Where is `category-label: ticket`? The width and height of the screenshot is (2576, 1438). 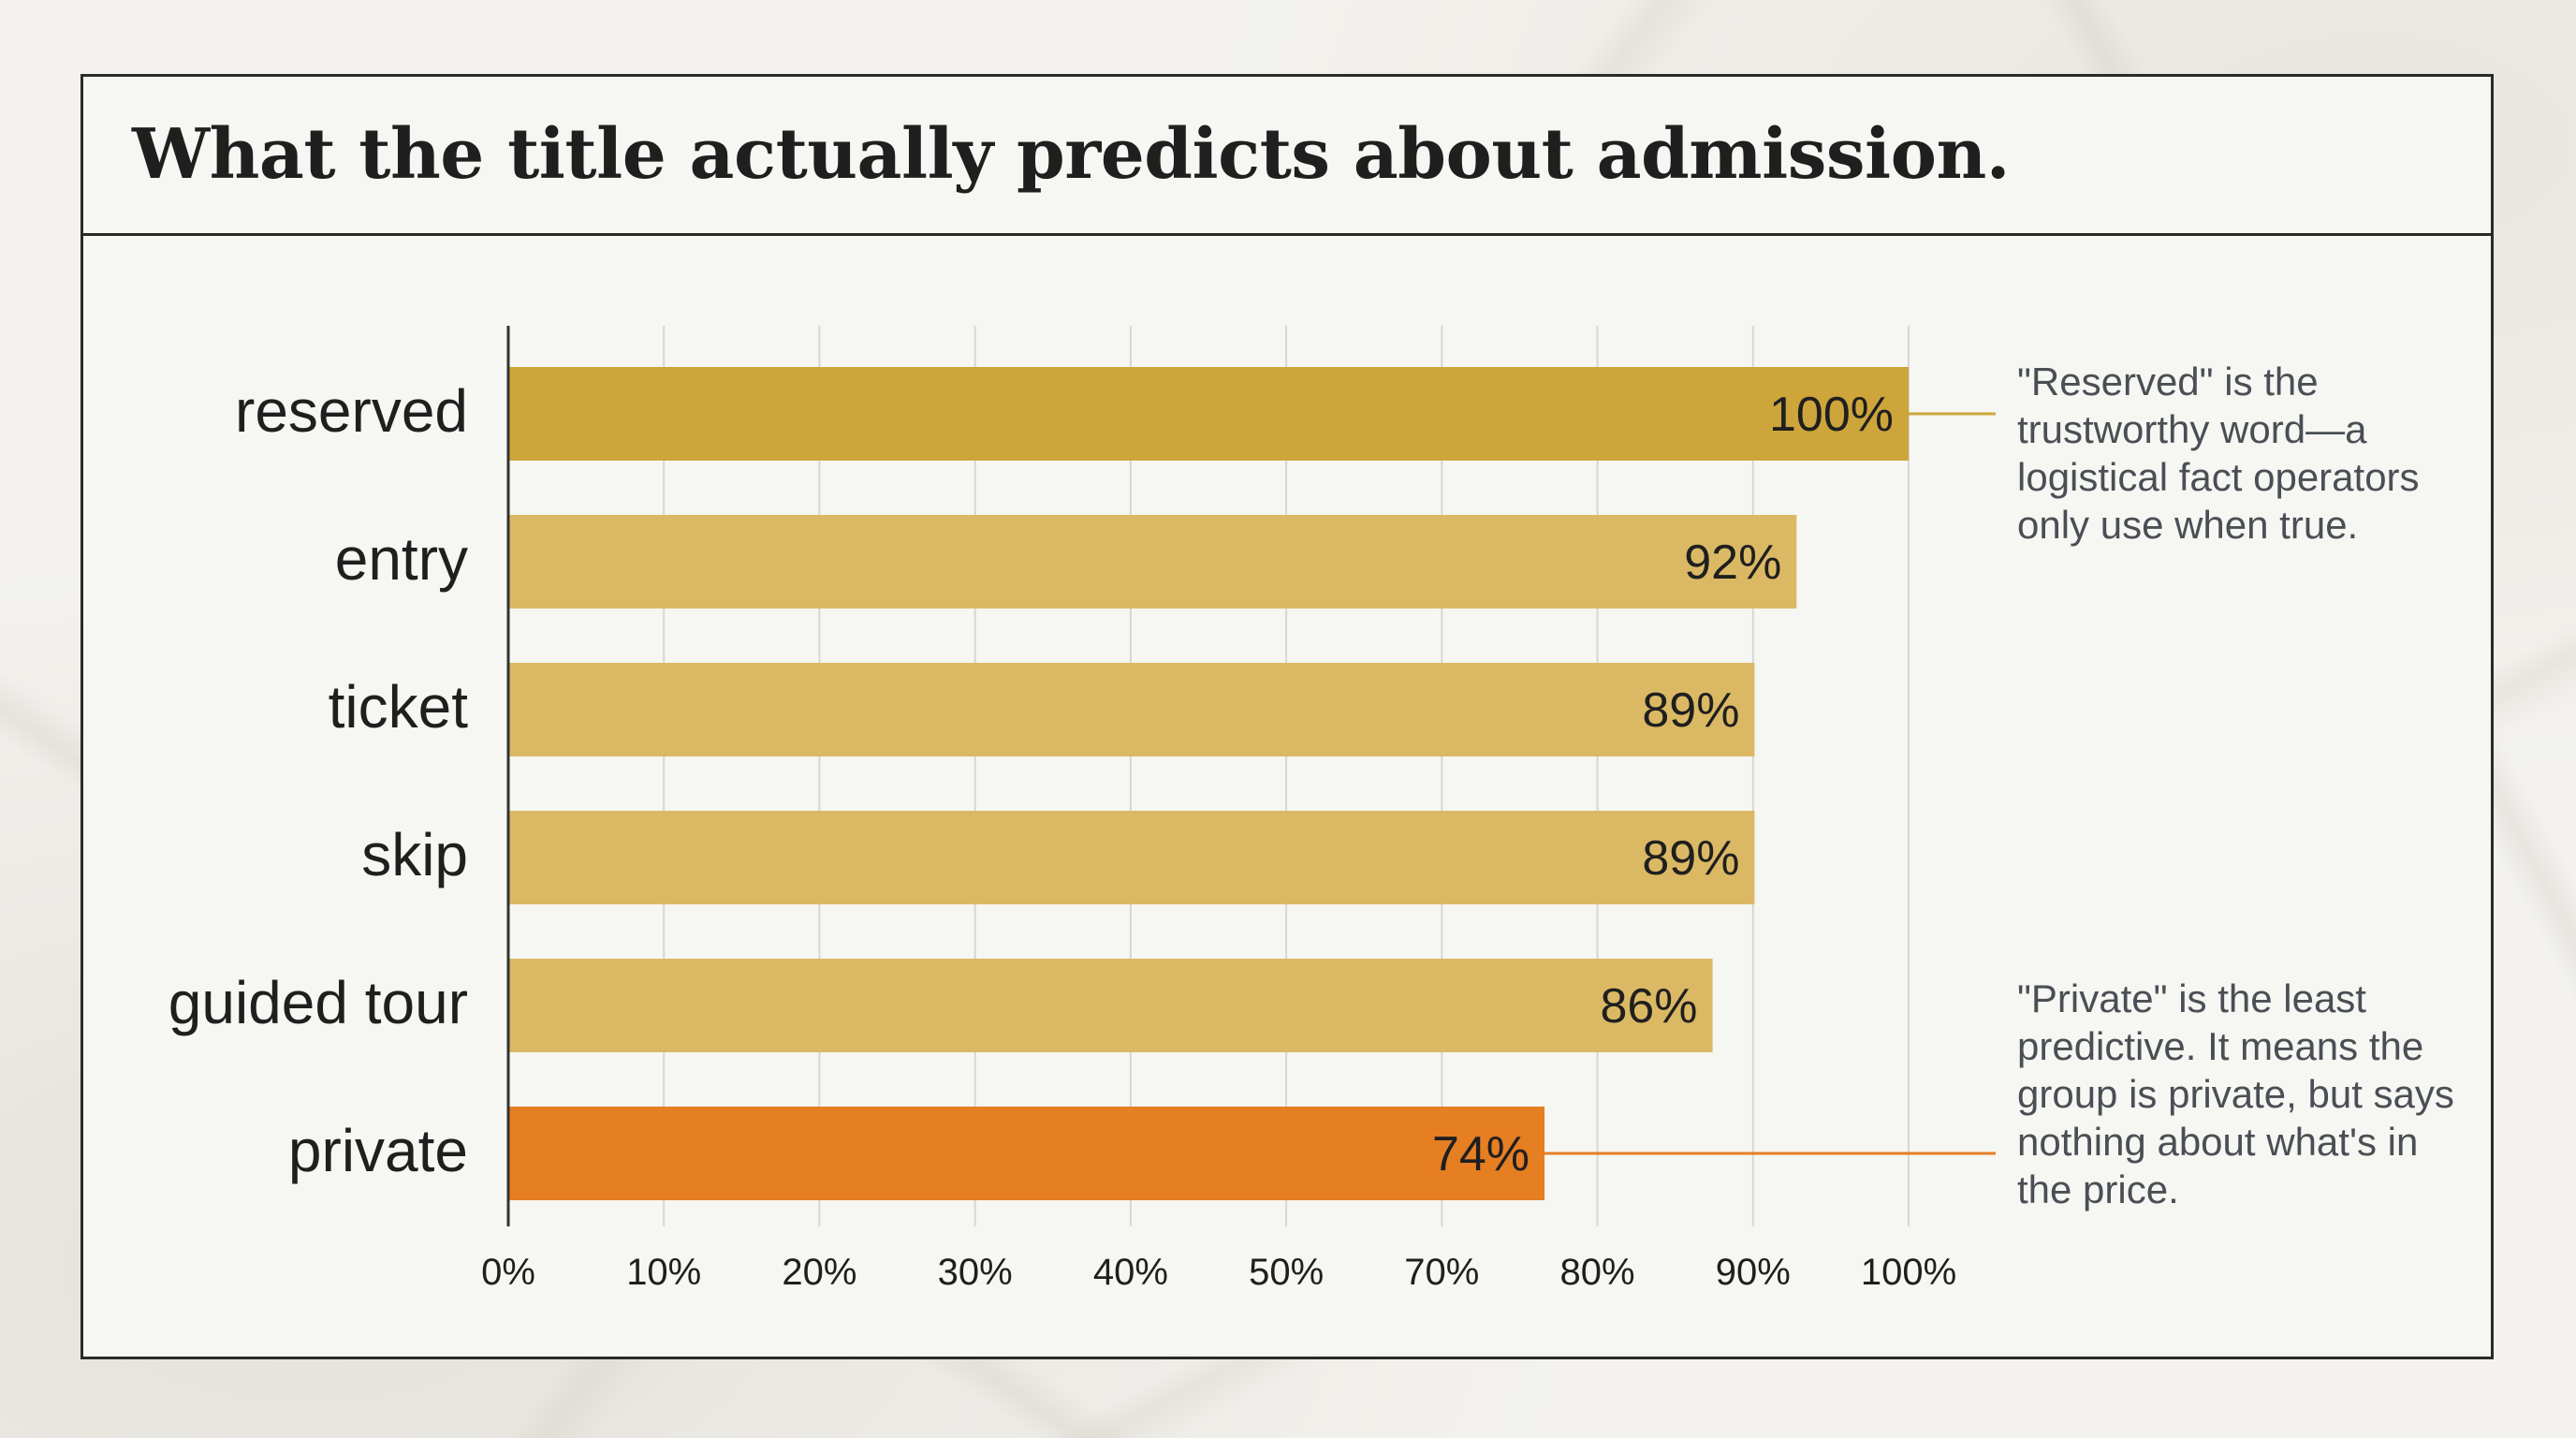
category-label: ticket is located at coordinates (399, 707).